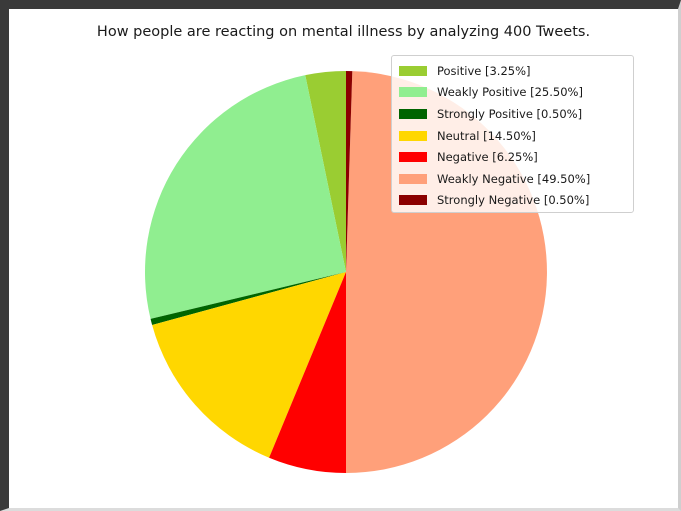  I want to click on legend-label: Weakly Positive [25.50%], so click(510, 92).